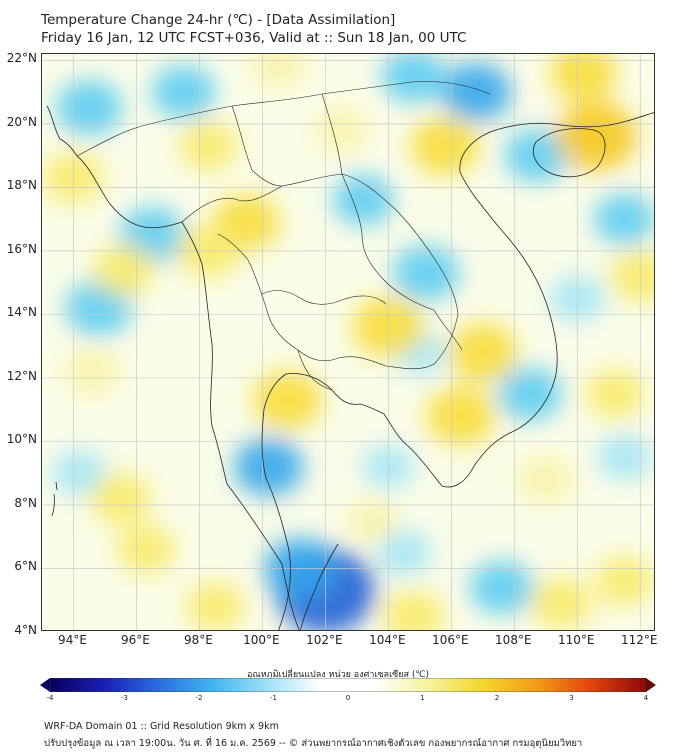  What do you see at coordinates (199, 698) in the screenshot?
I see `colorbar-tick-label: -2` at bounding box center [199, 698].